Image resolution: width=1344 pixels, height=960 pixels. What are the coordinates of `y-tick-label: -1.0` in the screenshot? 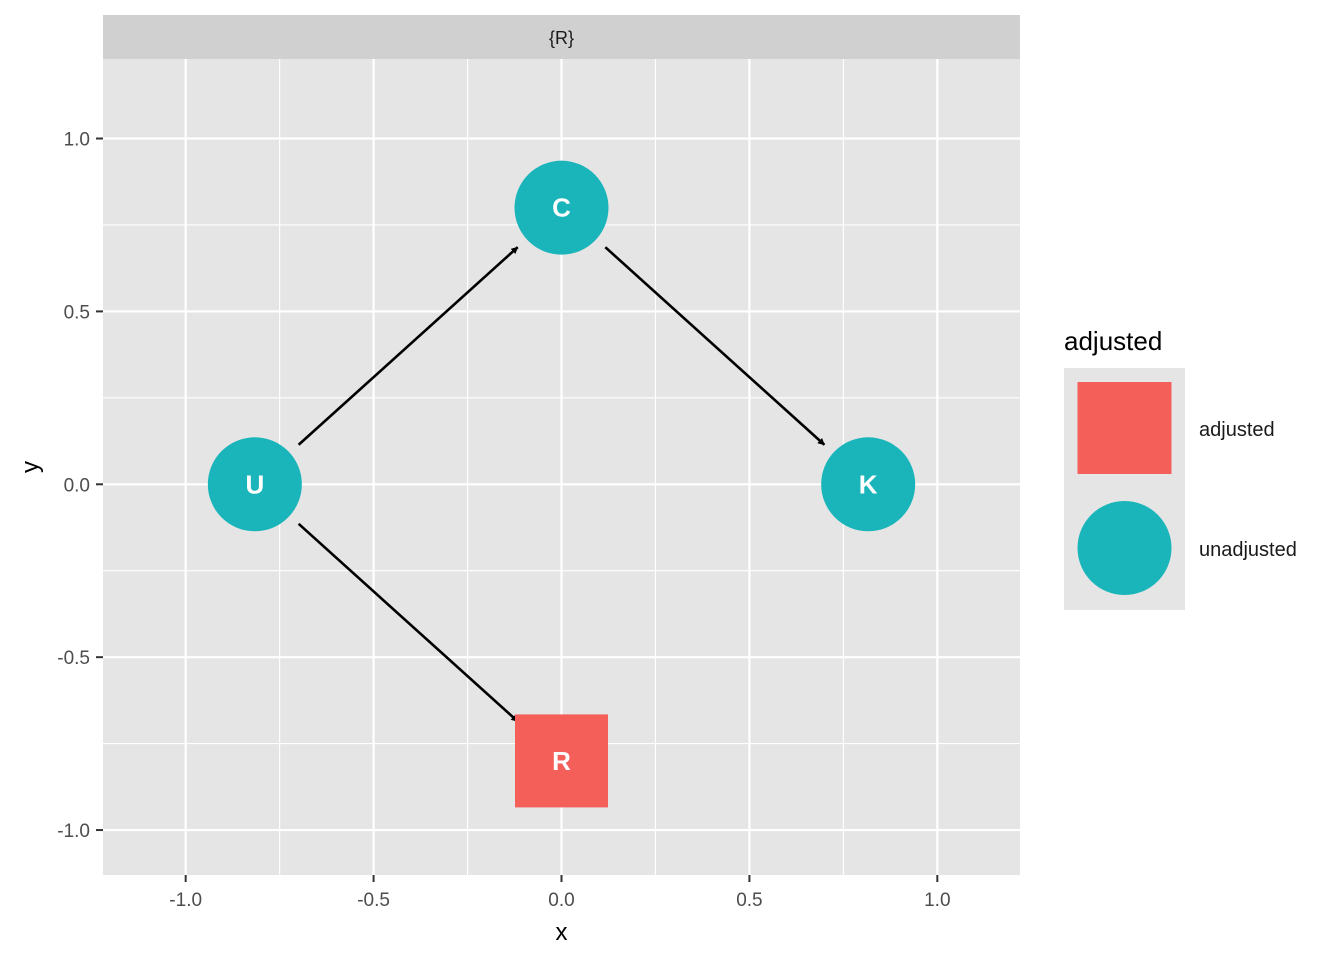 It's located at (73, 831).